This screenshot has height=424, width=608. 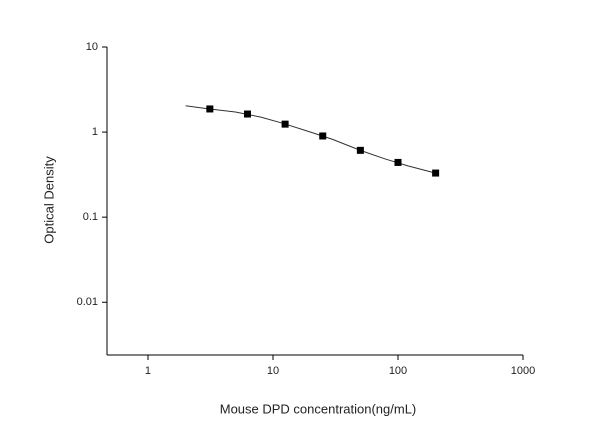 I want to click on y-tick-label: 0.1, so click(x=90, y=217).